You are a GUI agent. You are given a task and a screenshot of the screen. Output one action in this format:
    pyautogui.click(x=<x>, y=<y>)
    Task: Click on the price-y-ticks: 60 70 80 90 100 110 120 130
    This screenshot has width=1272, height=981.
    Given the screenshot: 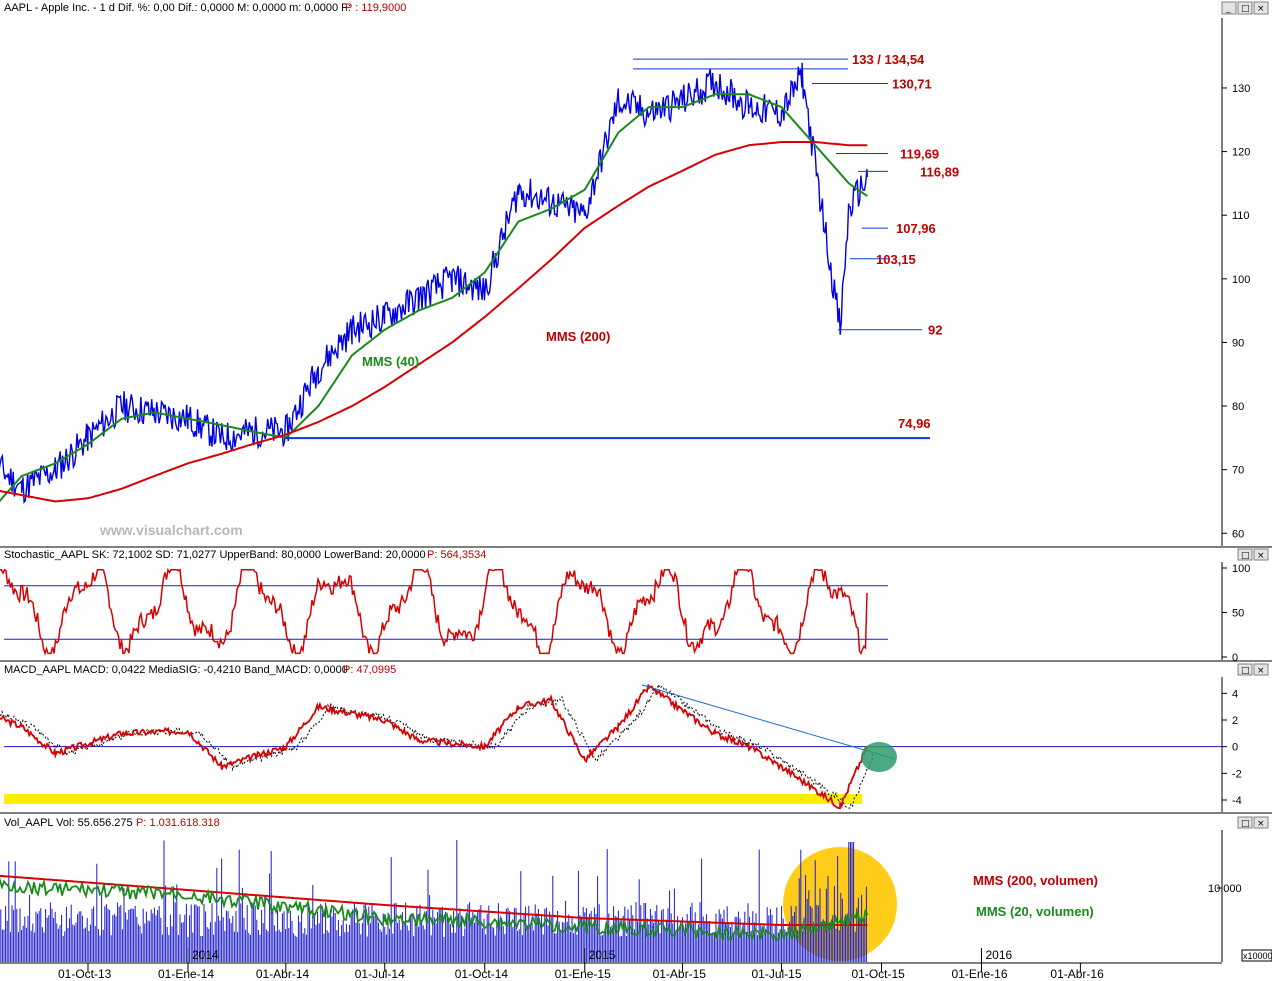 What is the action you would take?
    pyautogui.click(x=1236, y=311)
    